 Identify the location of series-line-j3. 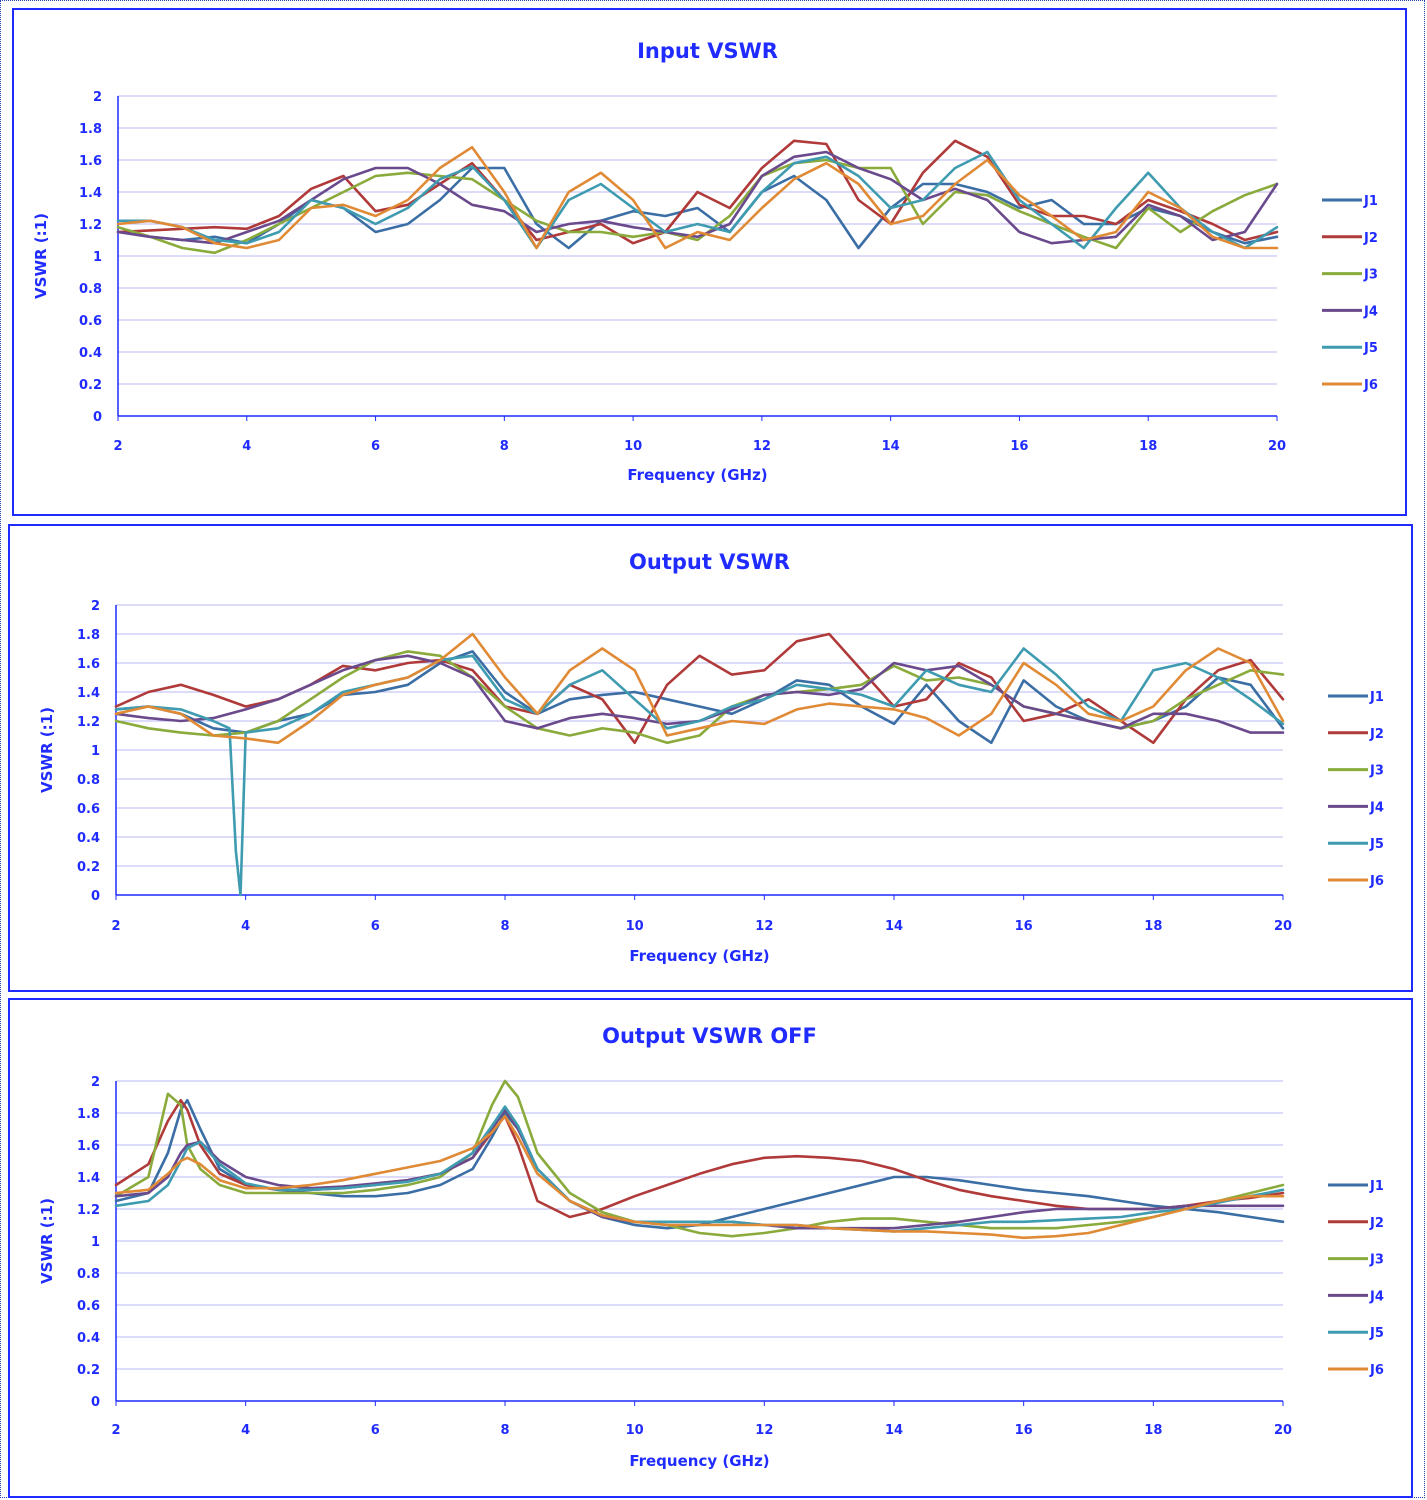
(699, 1158).